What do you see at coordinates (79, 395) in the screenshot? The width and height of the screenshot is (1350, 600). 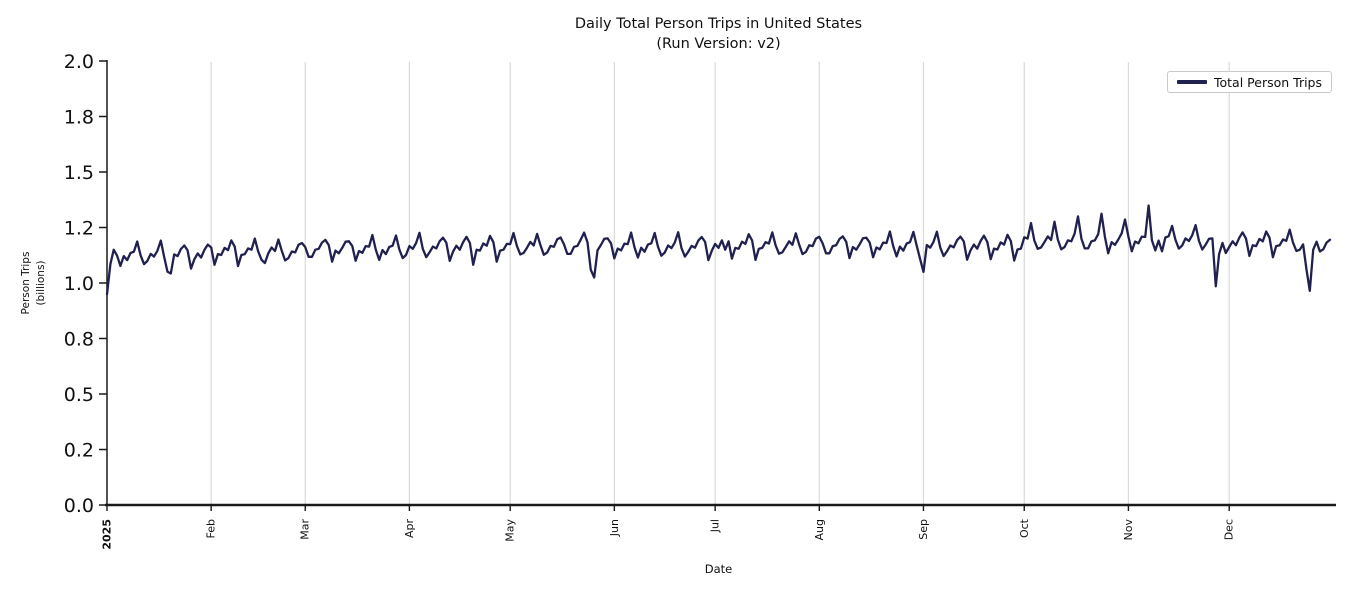 I see `y-tick-label: 0.5` at bounding box center [79, 395].